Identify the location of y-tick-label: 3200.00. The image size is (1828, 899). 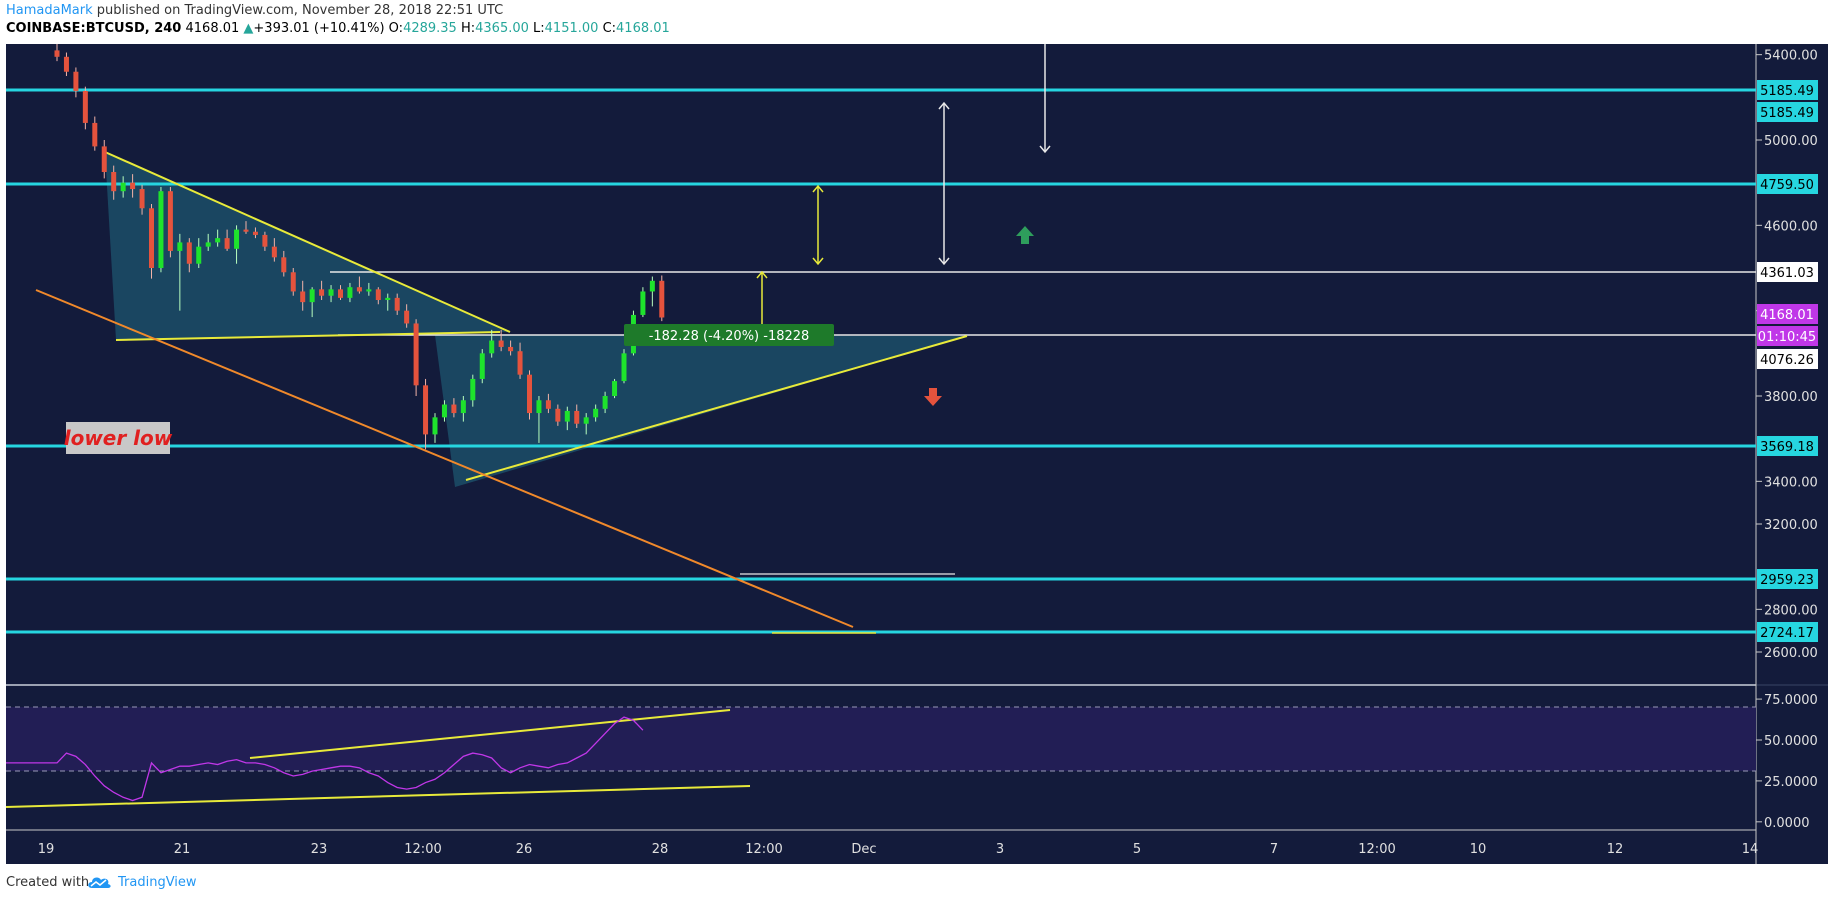
(1791, 525).